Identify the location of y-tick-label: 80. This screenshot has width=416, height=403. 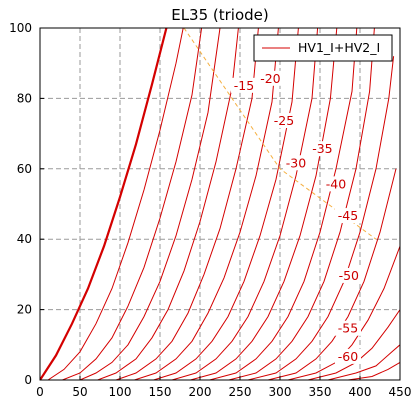
(24, 98).